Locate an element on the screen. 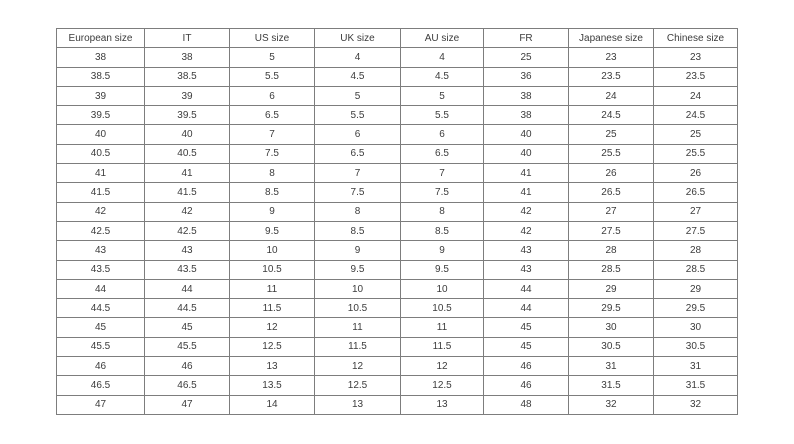  table-cell: 26.5 is located at coordinates (695, 192).